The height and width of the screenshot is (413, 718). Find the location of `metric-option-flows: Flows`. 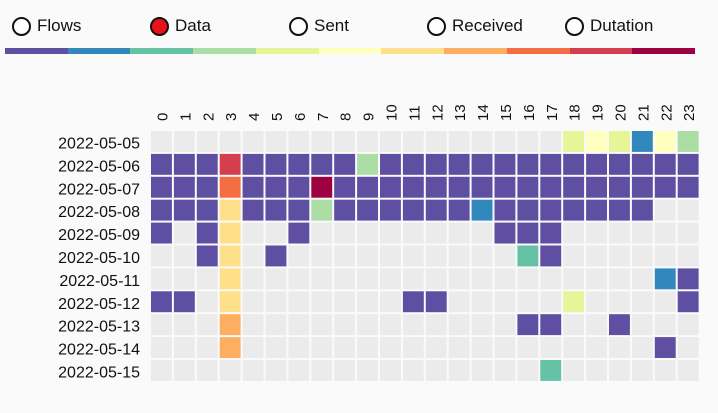

metric-option-flows: Flows is located at coordinates (46, 26).